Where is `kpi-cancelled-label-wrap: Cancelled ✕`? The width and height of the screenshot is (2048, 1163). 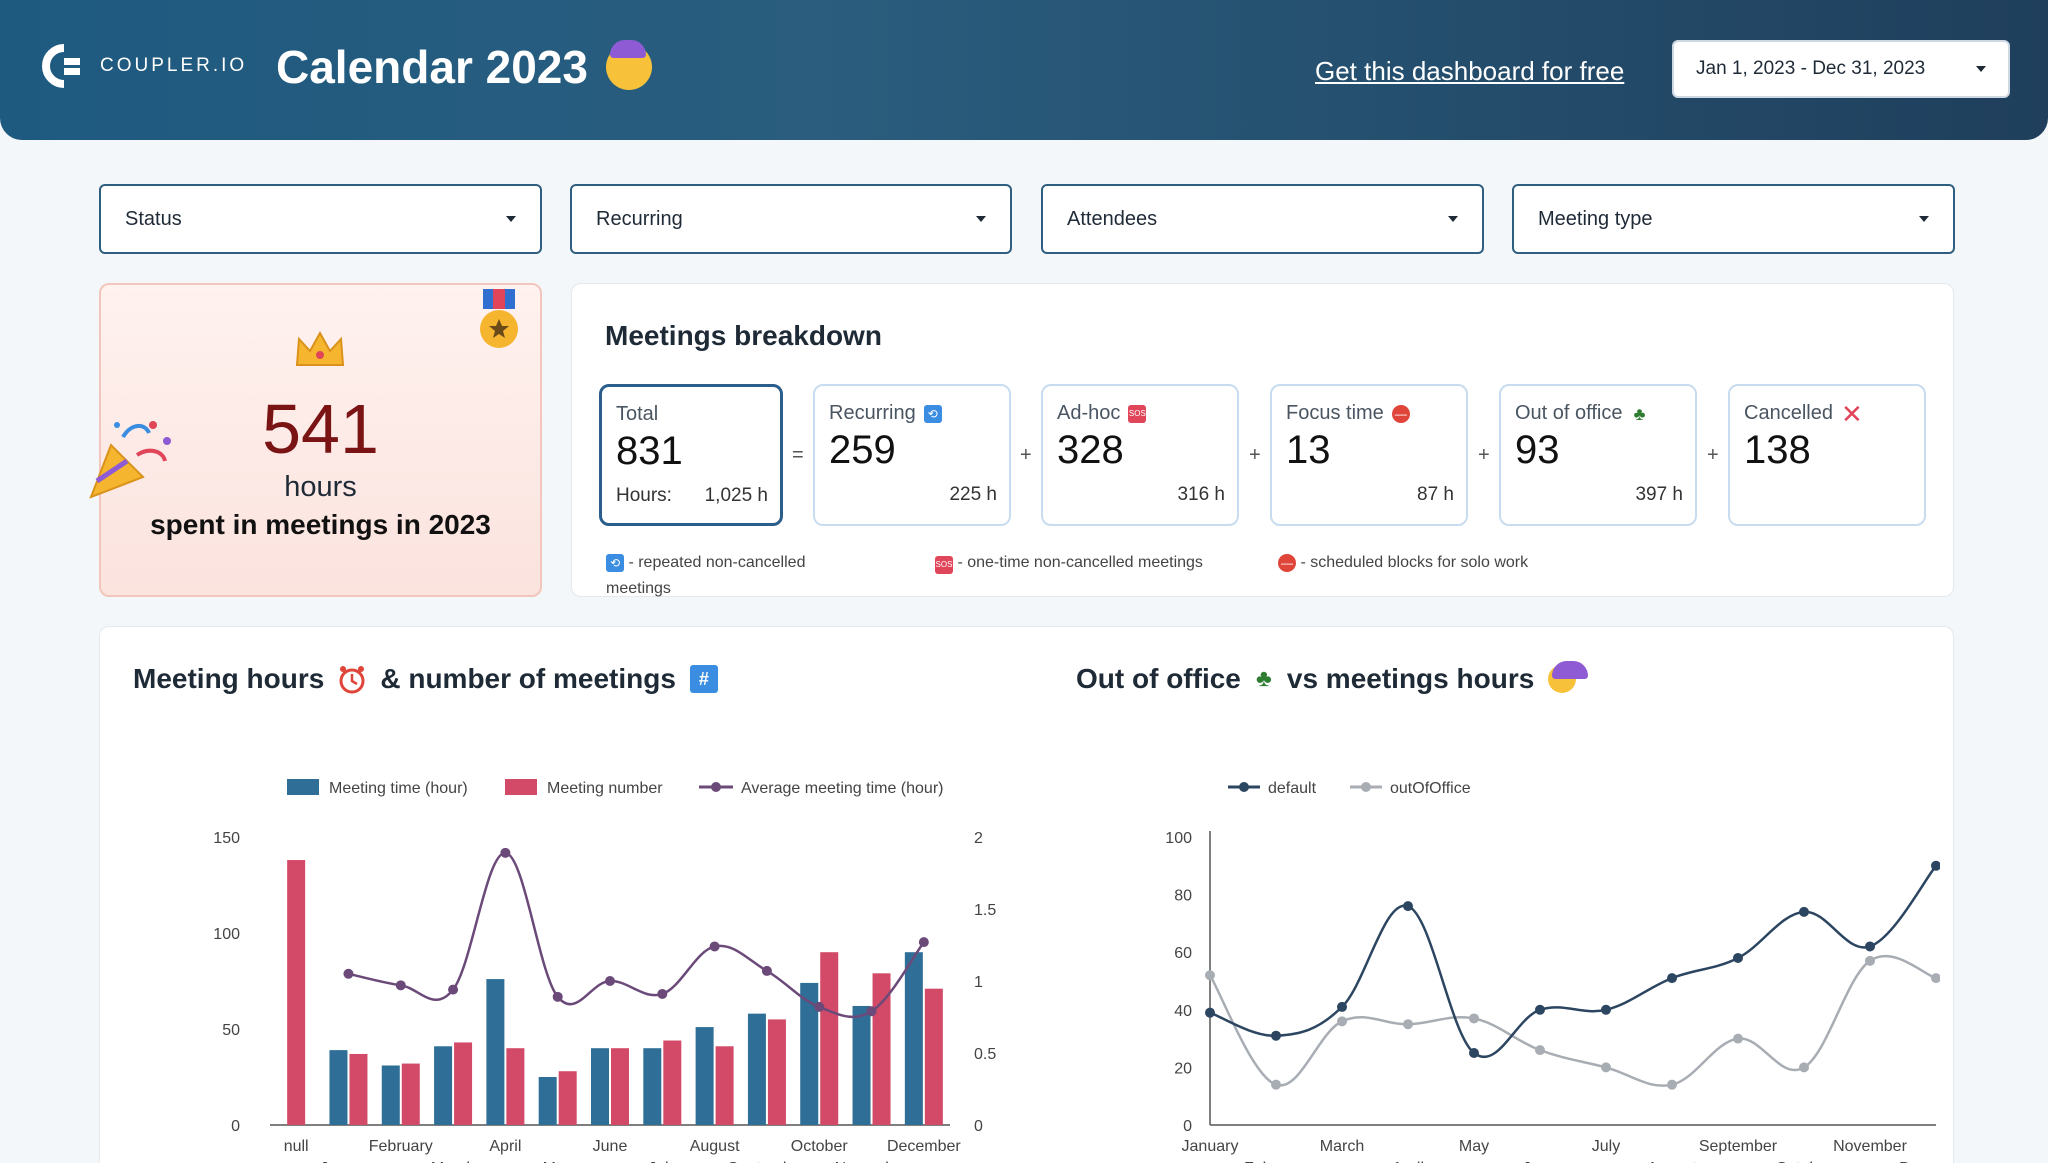
kpi-cancelled-label-wrap: Cancelled ✕ is located at coordinates (1803, 413).